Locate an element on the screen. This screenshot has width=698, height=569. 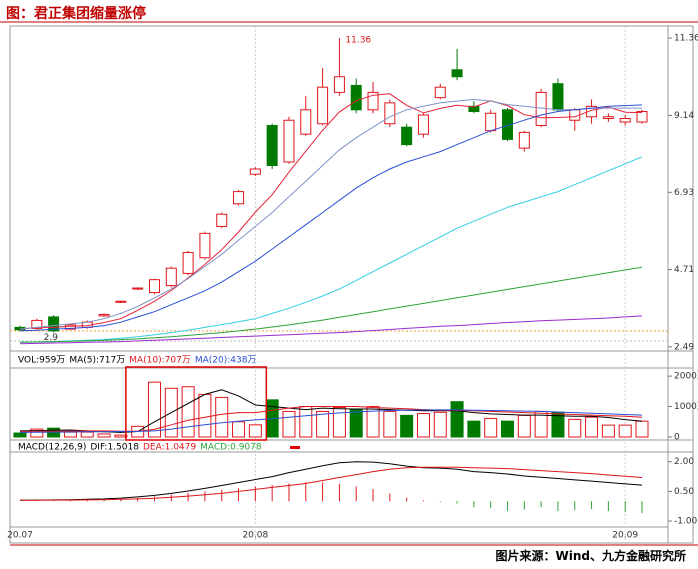
y-tick-label: 0.50 is located at coordinates (684, 492).